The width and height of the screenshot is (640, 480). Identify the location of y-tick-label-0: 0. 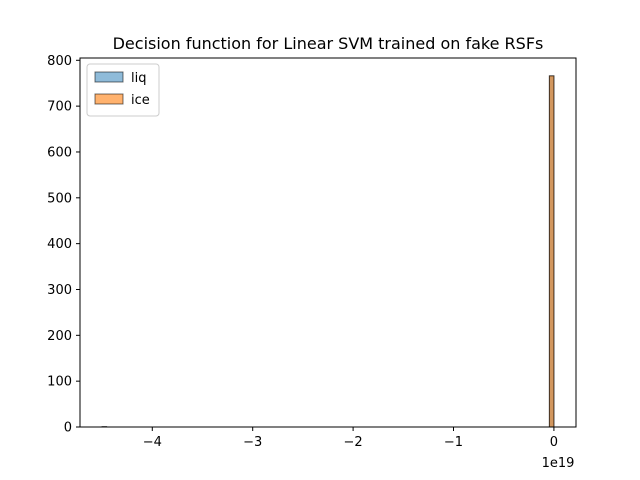
(68, 428).